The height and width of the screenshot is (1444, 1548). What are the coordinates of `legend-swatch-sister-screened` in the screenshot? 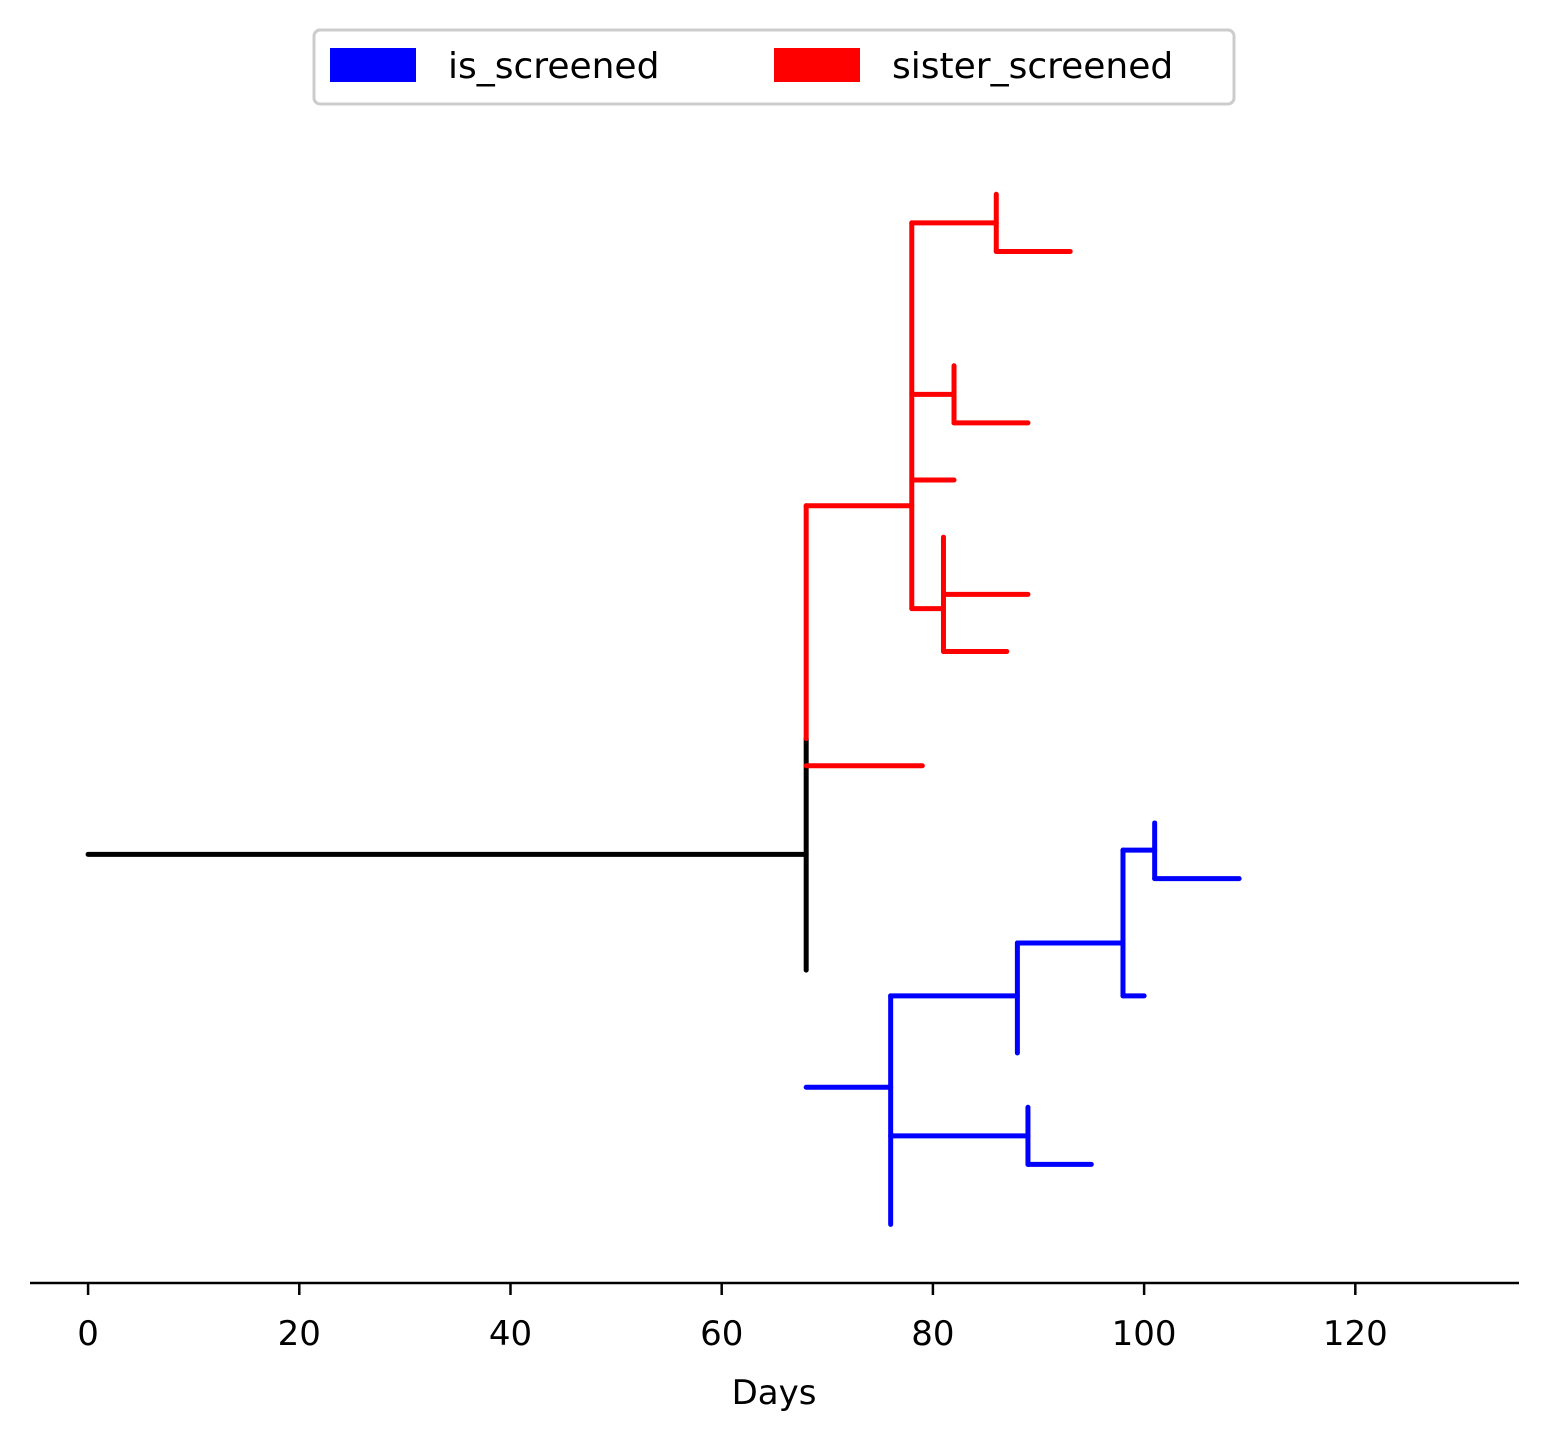 It's located at (817, 65).